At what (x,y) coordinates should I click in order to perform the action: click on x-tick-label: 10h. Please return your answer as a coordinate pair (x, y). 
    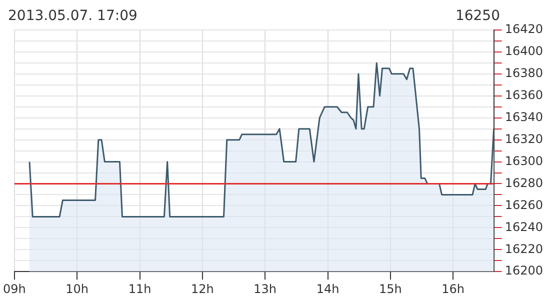
    Looking at the image, I should click on (77, 289).